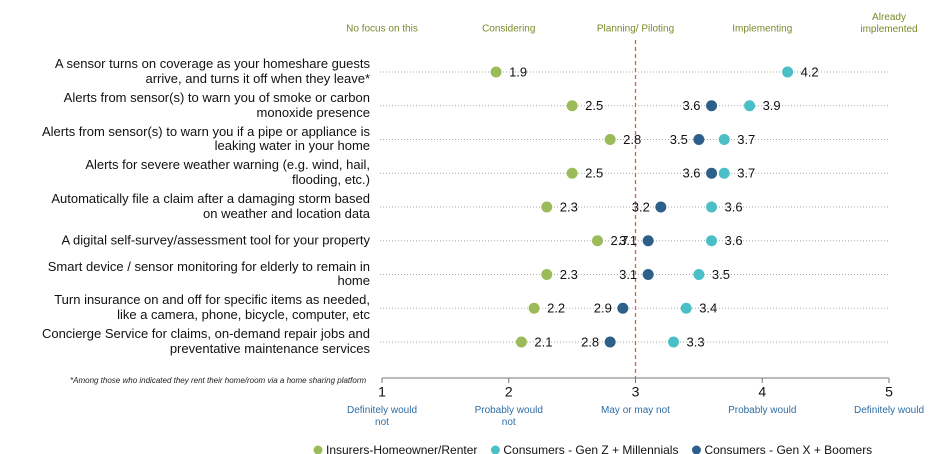 The width and height of the screenshot is (936, 454). Describe the element at coordinates (635, 29) in the screenshot. I see `top-label: Planning/ Piloting` at that location.